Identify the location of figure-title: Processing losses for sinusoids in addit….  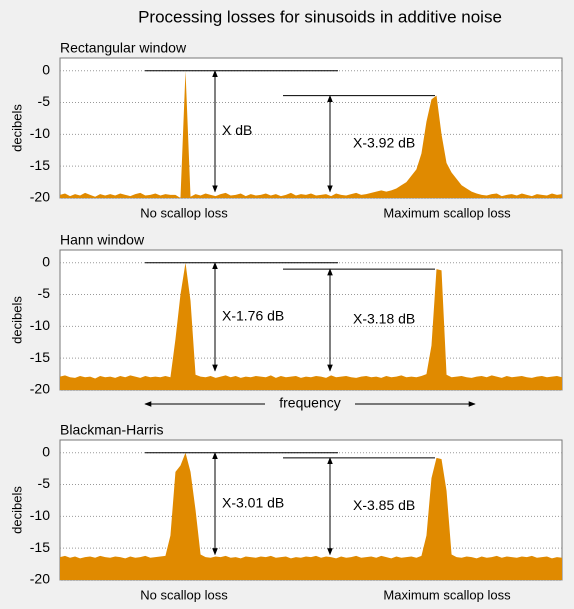
(320, 16).